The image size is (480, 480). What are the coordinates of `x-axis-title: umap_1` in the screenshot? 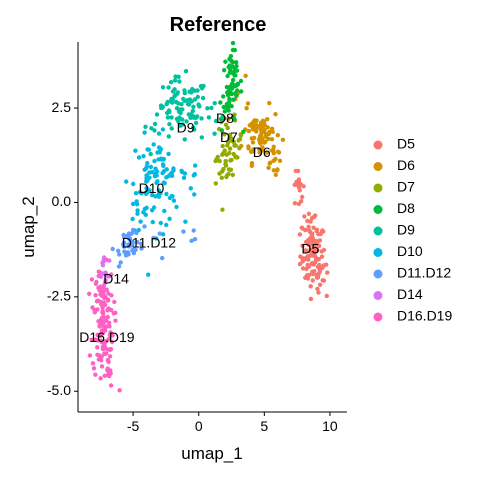 It's located at (211, 453).